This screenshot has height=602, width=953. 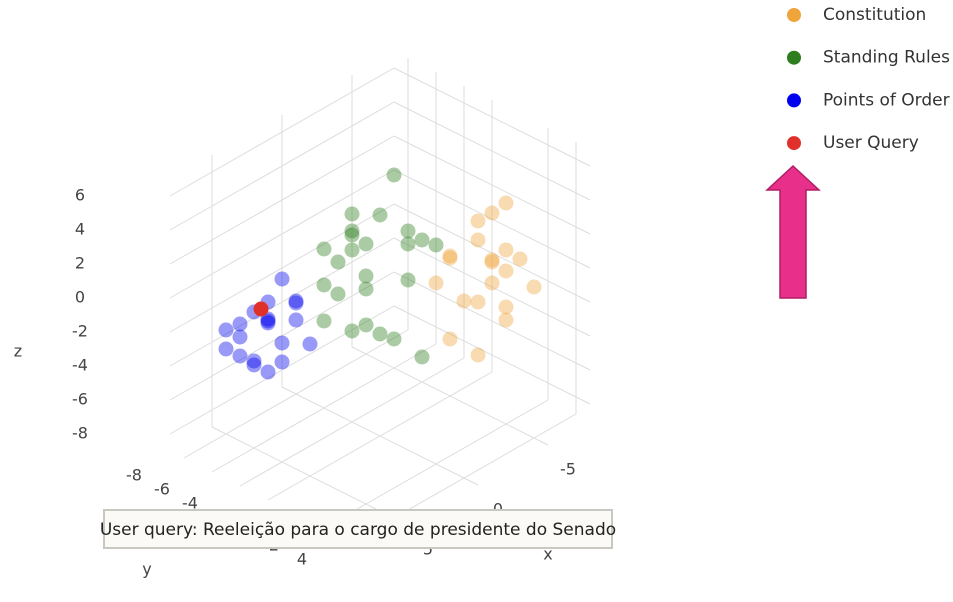 I want to click on legend-label: Standing Rules, so click(x=886, y=58).